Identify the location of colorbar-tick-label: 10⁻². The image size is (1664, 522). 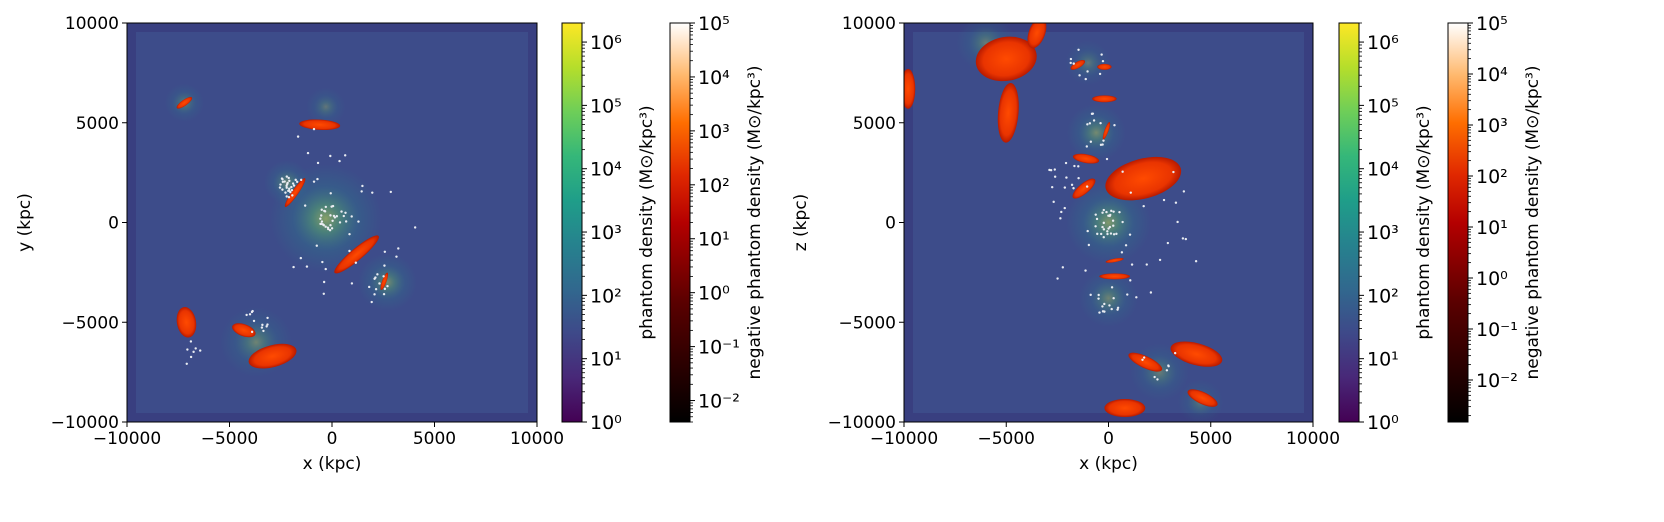
(1497, 381).